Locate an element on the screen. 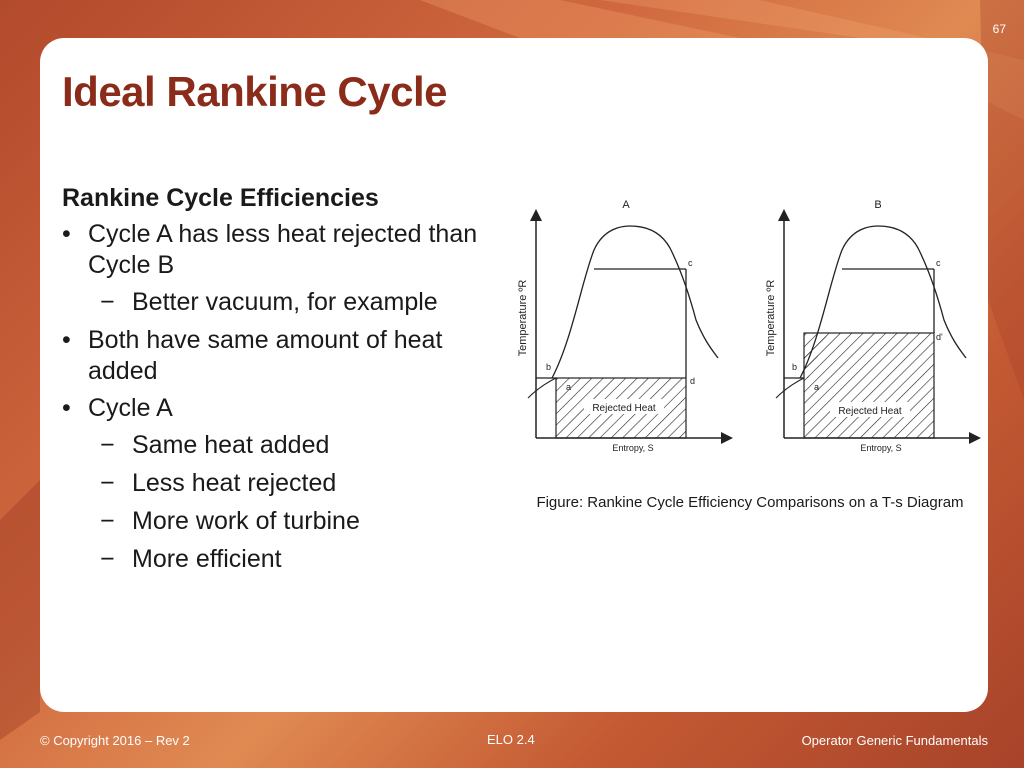 The height and width of the screenshot is (768, 1024). sub-bullet-item: − Less heat rejected is located at coordinates (282, 483).